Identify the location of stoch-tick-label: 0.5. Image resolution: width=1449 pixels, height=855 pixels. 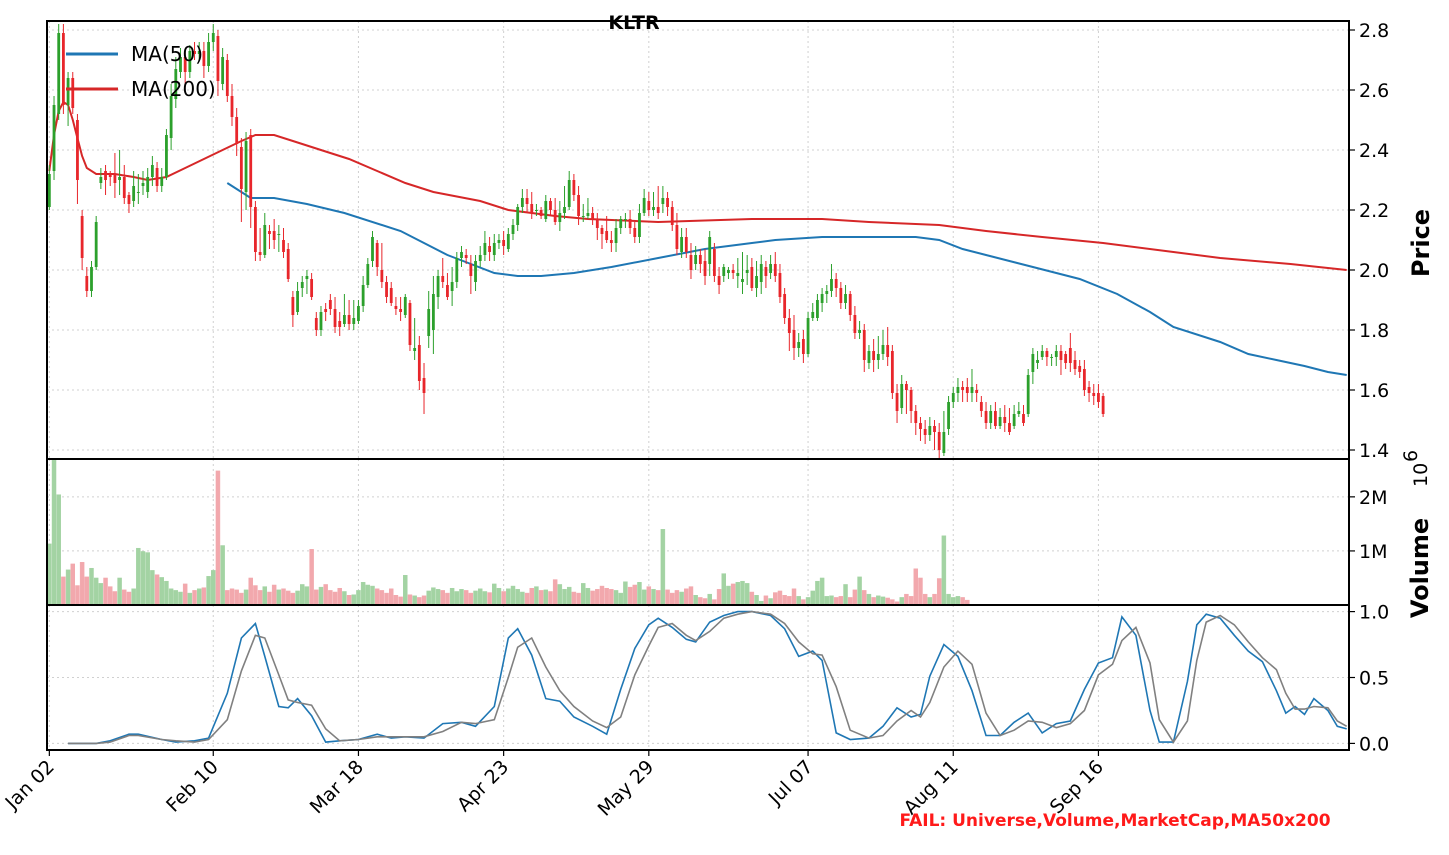
(1374, 679).